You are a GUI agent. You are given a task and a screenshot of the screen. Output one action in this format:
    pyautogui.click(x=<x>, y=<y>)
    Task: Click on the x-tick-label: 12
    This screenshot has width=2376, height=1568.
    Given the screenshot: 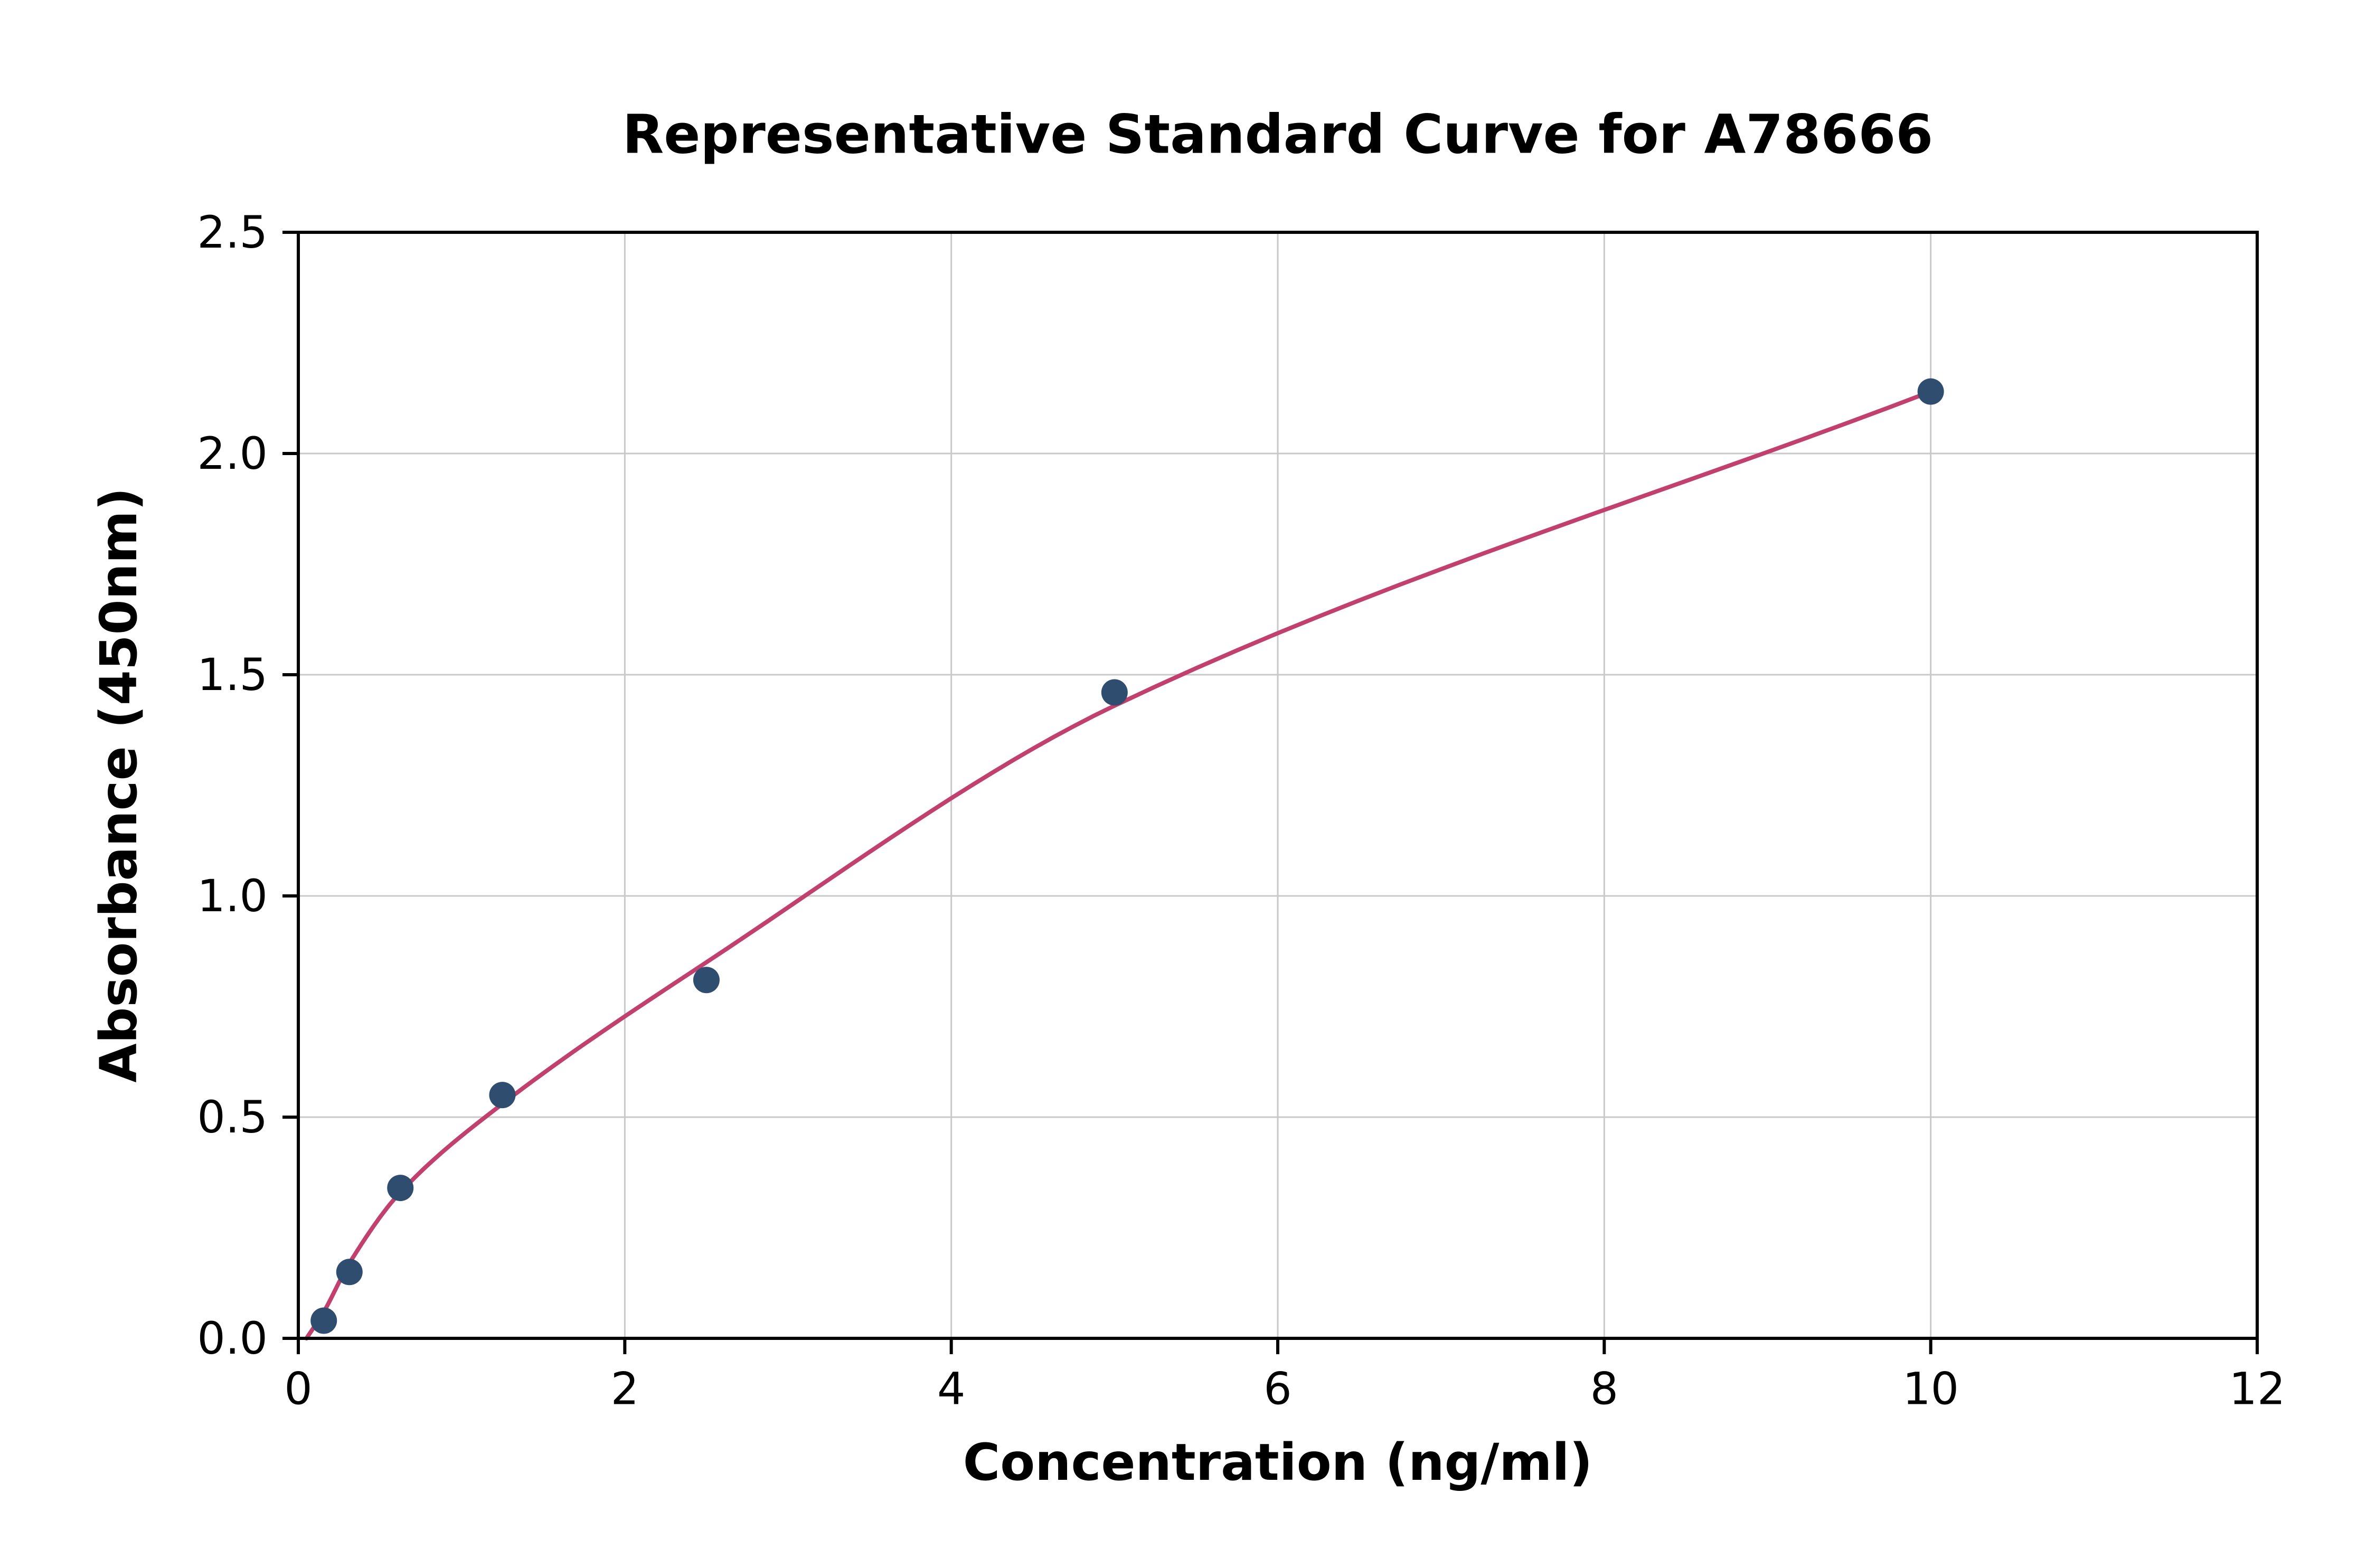 What is the action you would take?
    pyautogui.click(x=2257, y=1388)
    